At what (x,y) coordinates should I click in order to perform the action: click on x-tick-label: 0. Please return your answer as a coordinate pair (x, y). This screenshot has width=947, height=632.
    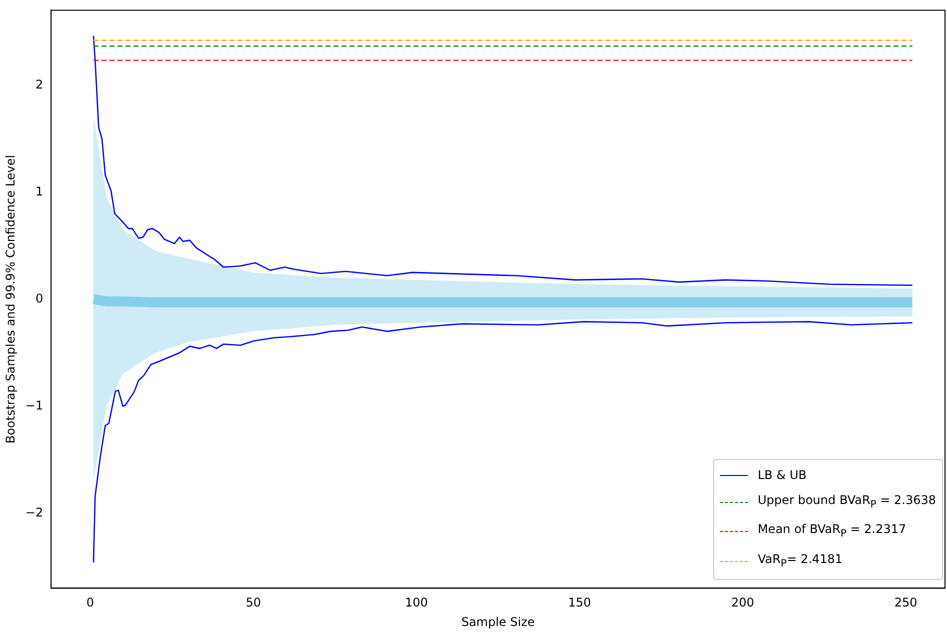
    Looking at the image, I should click on (90, 603).